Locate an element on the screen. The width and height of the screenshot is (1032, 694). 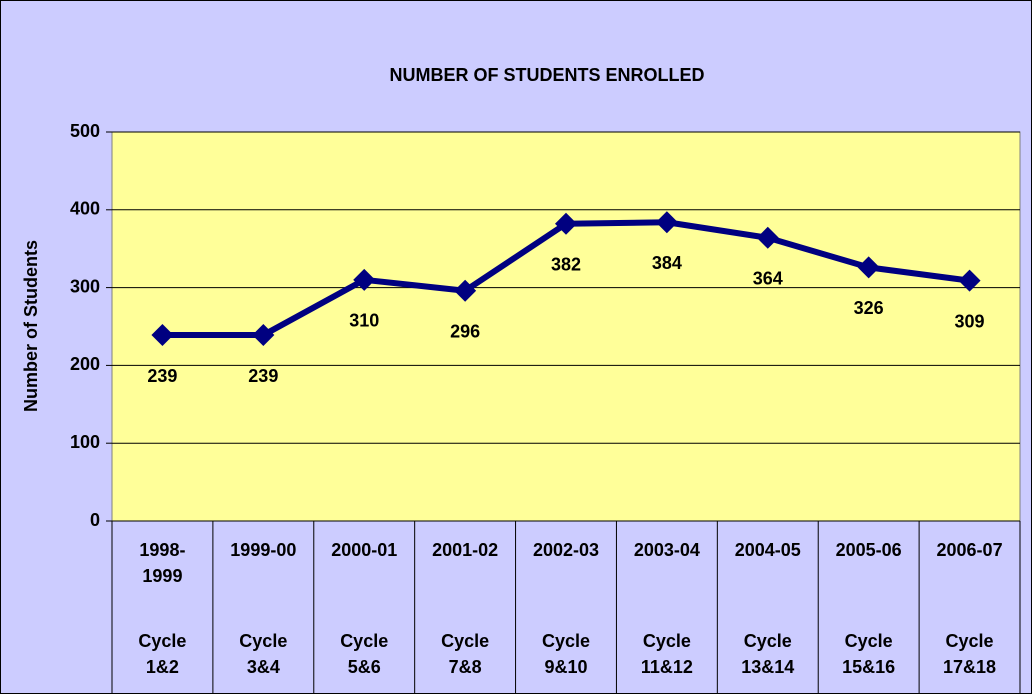
x-tick-label: 1999-00 is located at coordinates (263, 550).